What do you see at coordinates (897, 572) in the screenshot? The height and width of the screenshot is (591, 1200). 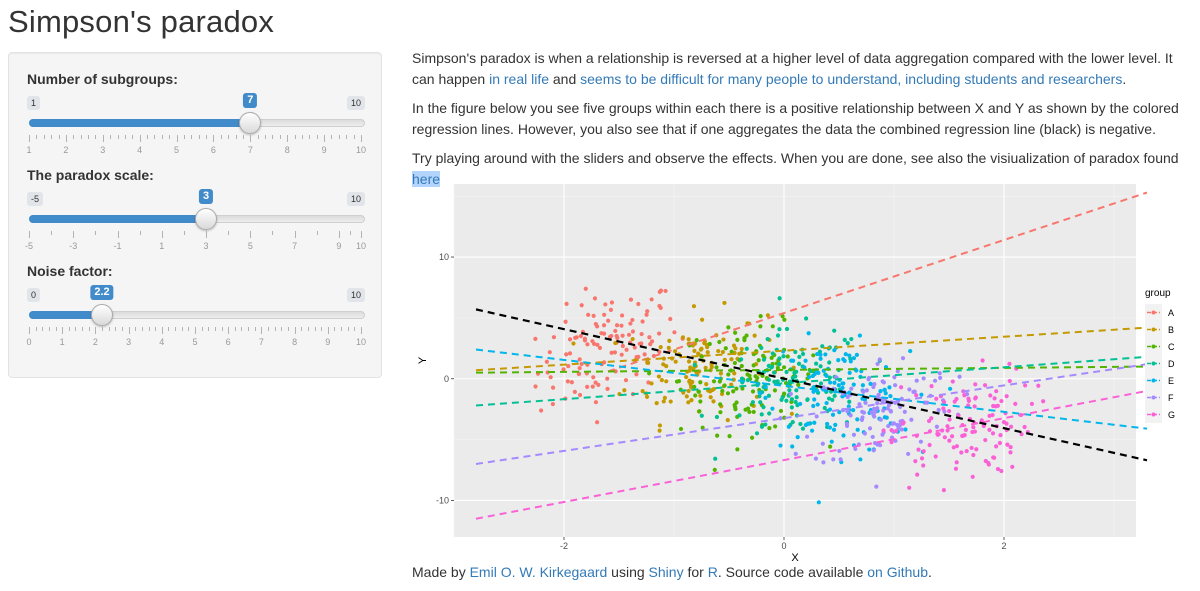 I see `github-link: on Github` at bounding box center [897, 572].